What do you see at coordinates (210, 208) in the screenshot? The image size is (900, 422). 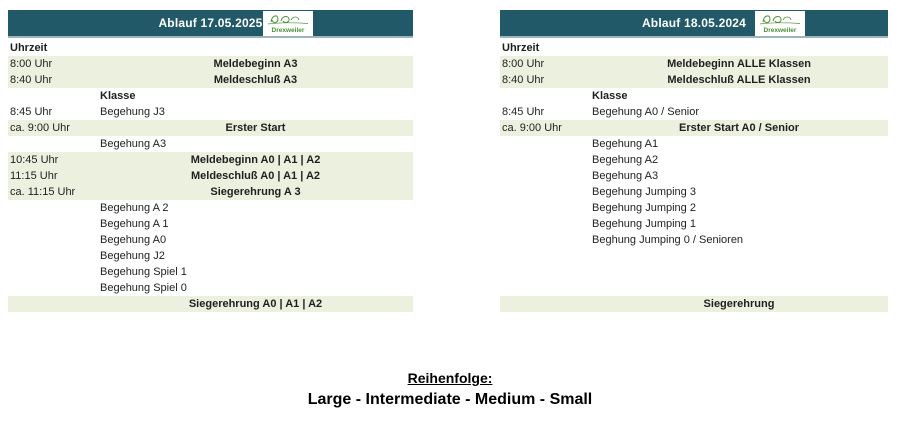 I see `schedule-row: Begehung A 2` at bounding box center [210, 208].